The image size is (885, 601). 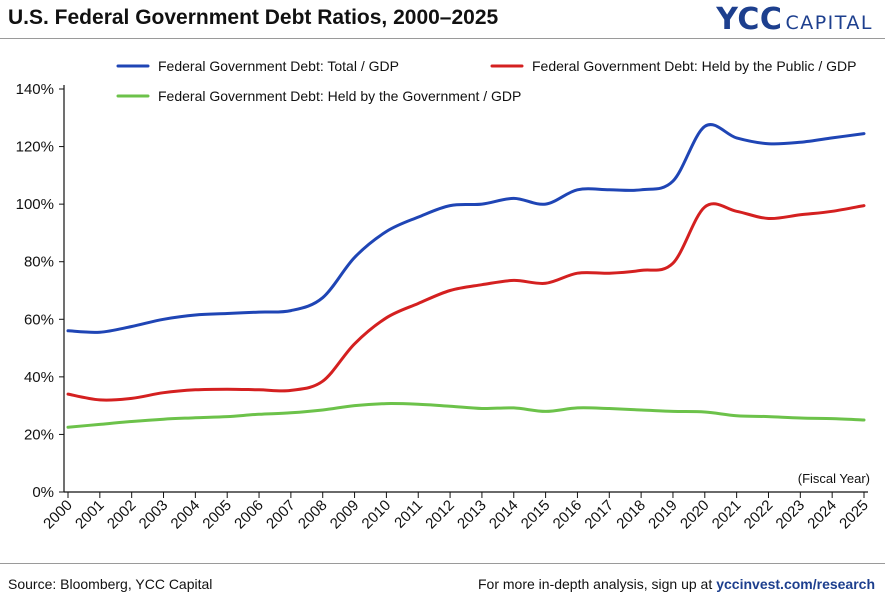 I want to click on x-tick-label: 2021, so click(x=727, y=515).